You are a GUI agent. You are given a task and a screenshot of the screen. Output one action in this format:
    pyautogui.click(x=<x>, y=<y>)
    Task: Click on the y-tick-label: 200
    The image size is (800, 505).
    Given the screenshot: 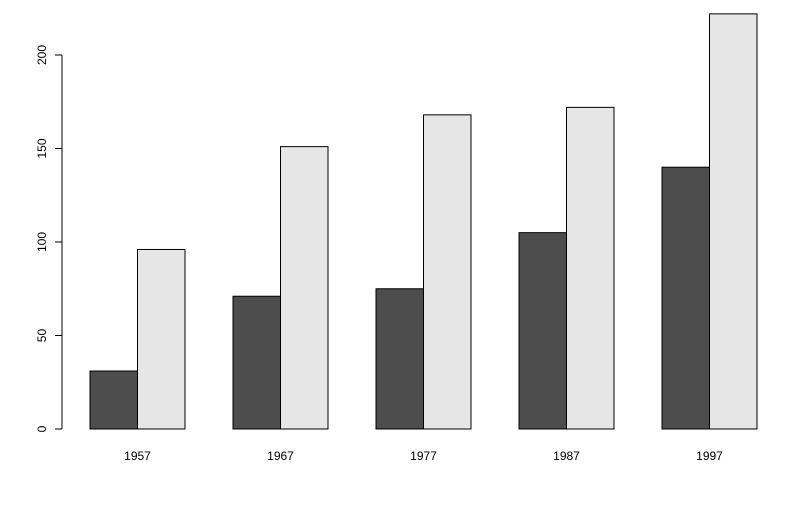 What is the action you would take?
    pyautogui.click(x=42, y=55)
    